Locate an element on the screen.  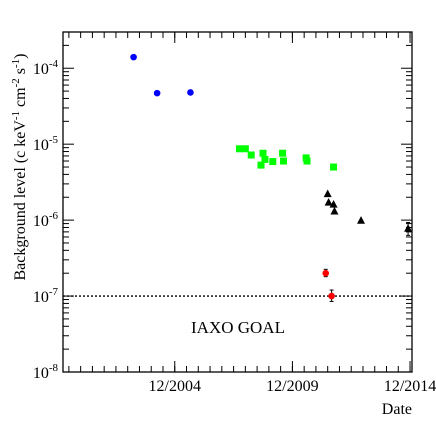
x-tick-label: 12/2014 is located at coordinates (410, 386).